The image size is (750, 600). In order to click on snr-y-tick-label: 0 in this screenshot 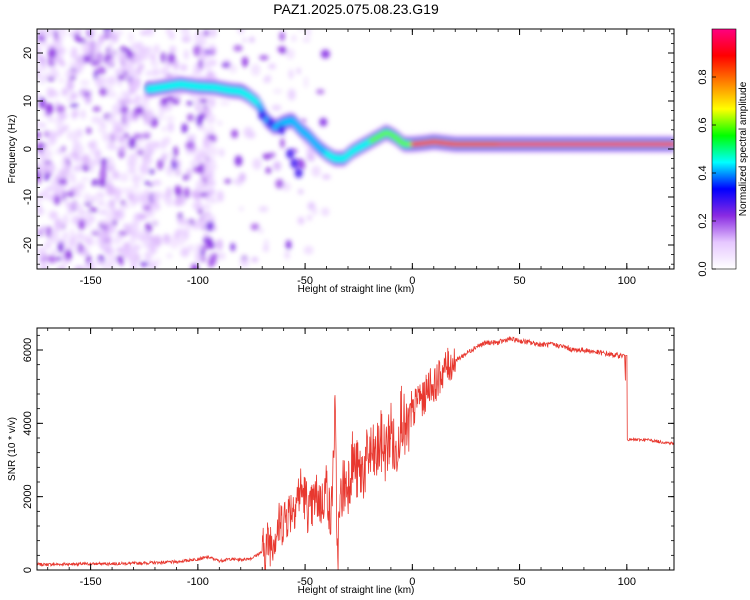, I will do `click(28, 570)`.